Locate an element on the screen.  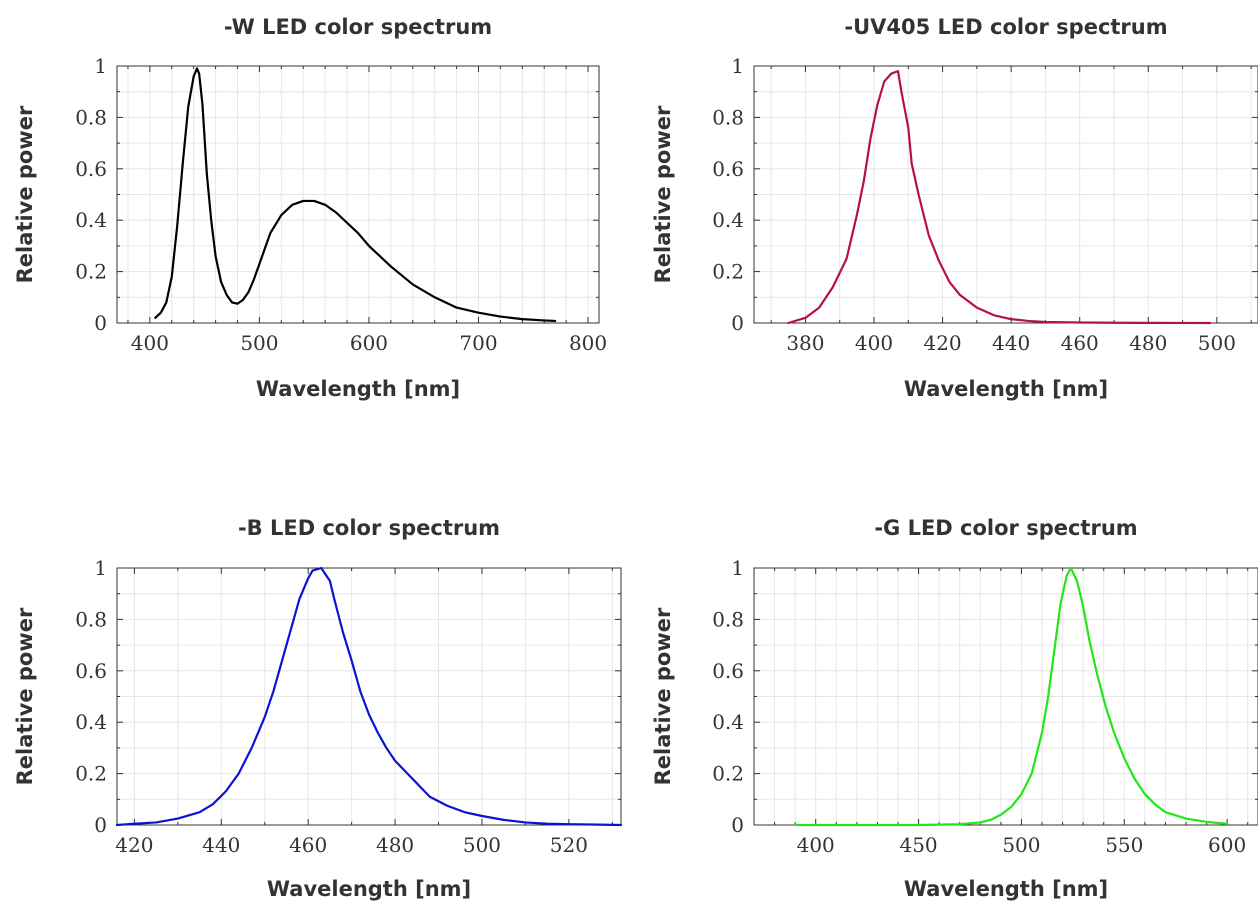
x-tick-label: 700 is located at coordinates (478, 343).